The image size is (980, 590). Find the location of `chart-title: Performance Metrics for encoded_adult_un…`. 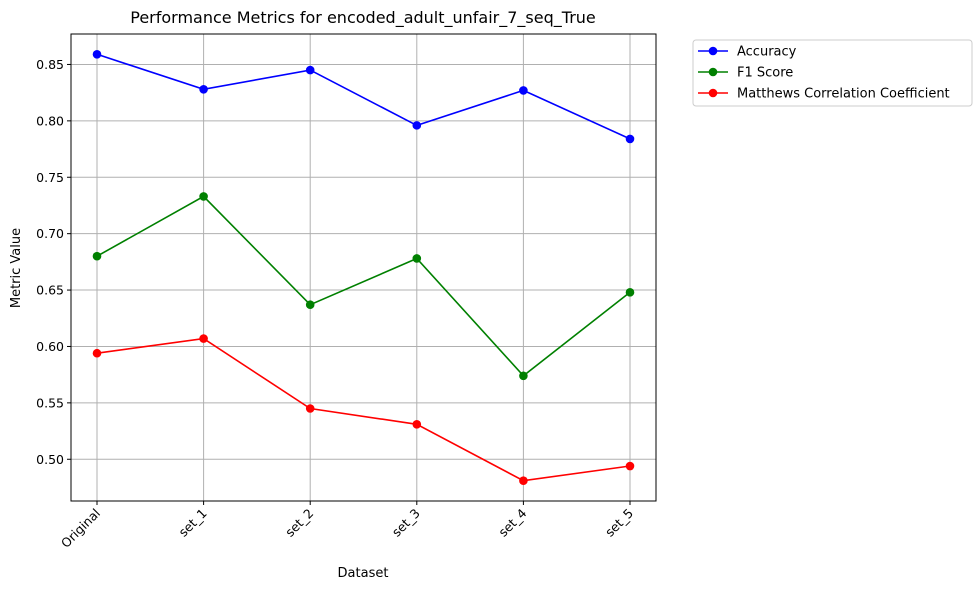

chart-title: Performance Metrics for encoded_adult_un… is located at coordinates (363, 18).